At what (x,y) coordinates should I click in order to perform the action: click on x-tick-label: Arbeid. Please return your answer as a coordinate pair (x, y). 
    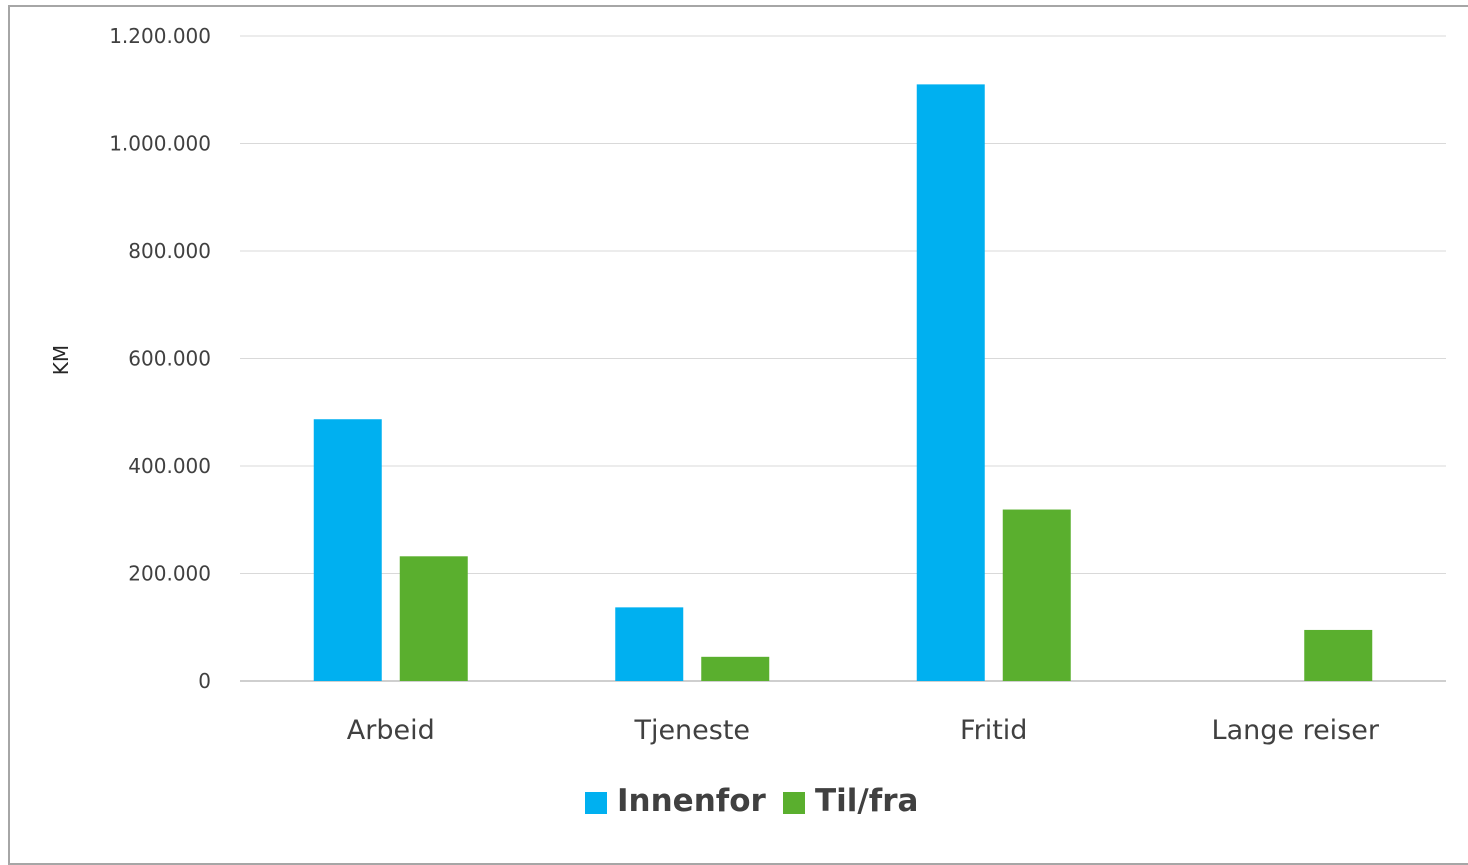
    Looking at the image, I should click on (391, 730).